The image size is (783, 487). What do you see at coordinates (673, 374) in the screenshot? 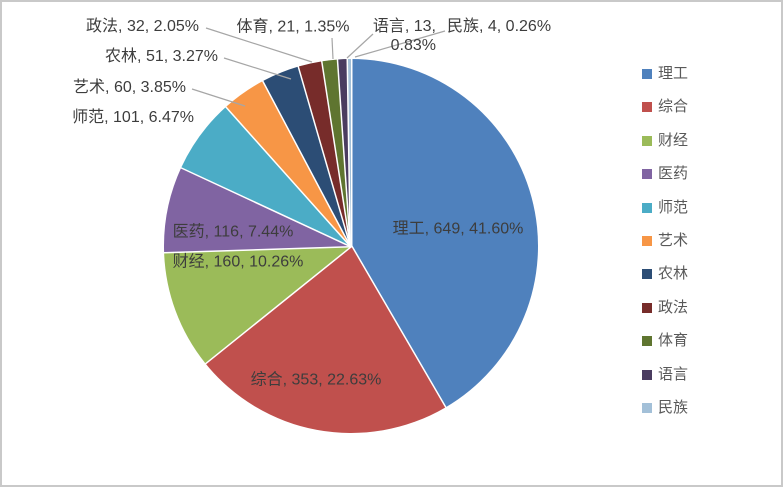
I see `legend-label: 语言` at bounding box center [673, 374].